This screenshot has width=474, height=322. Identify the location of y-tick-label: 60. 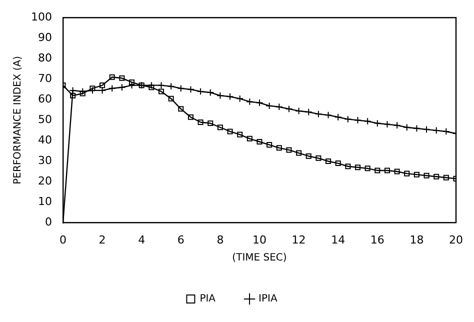
(45, 99).